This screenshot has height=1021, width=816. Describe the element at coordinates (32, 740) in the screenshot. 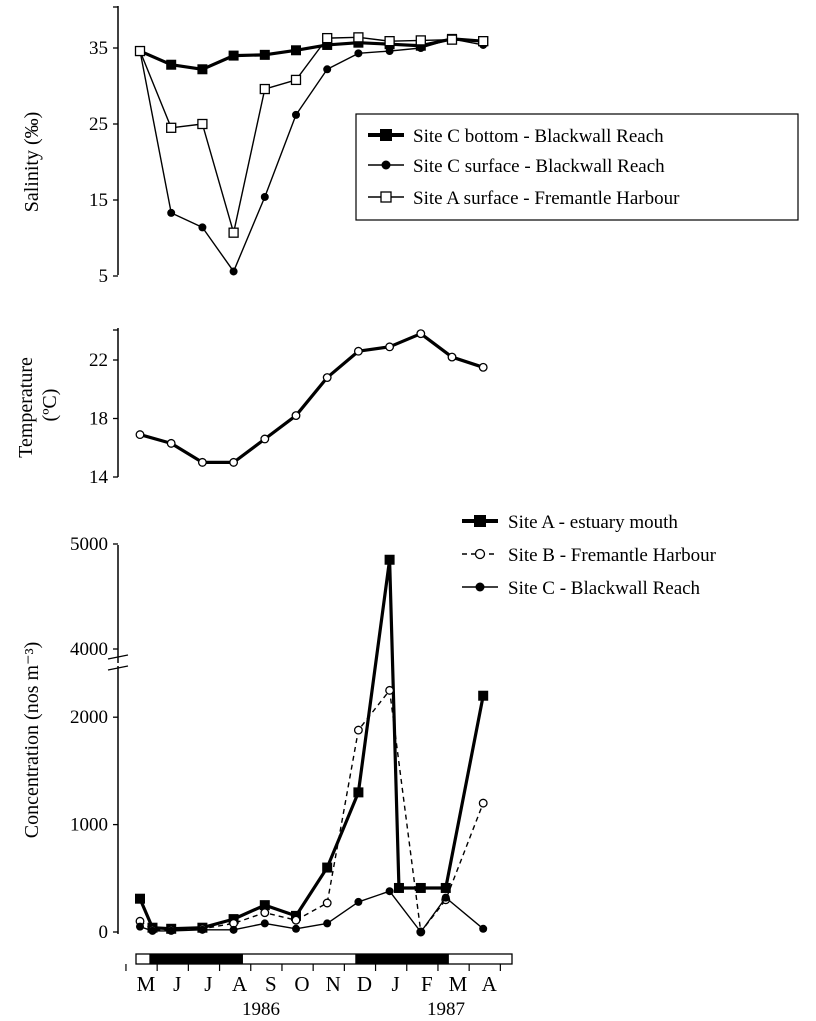

I see `concentration-axis-label: Concentration (nos m⁻³)` at that location.